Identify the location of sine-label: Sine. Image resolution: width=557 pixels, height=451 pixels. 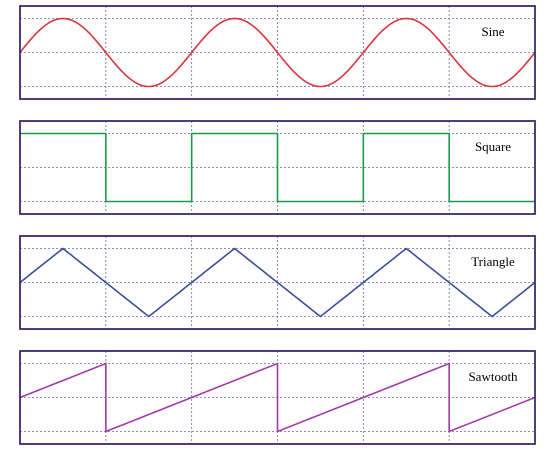
(492, 31).